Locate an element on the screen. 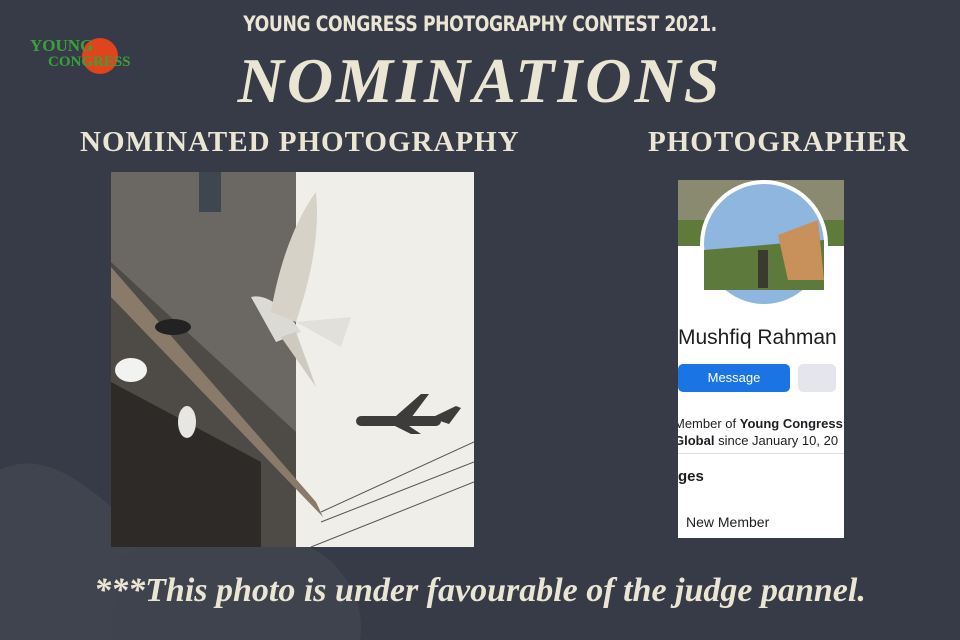 This screenshot has height=640, width=960. logo-line: CONGRESS is located at coordinates (89, 62).